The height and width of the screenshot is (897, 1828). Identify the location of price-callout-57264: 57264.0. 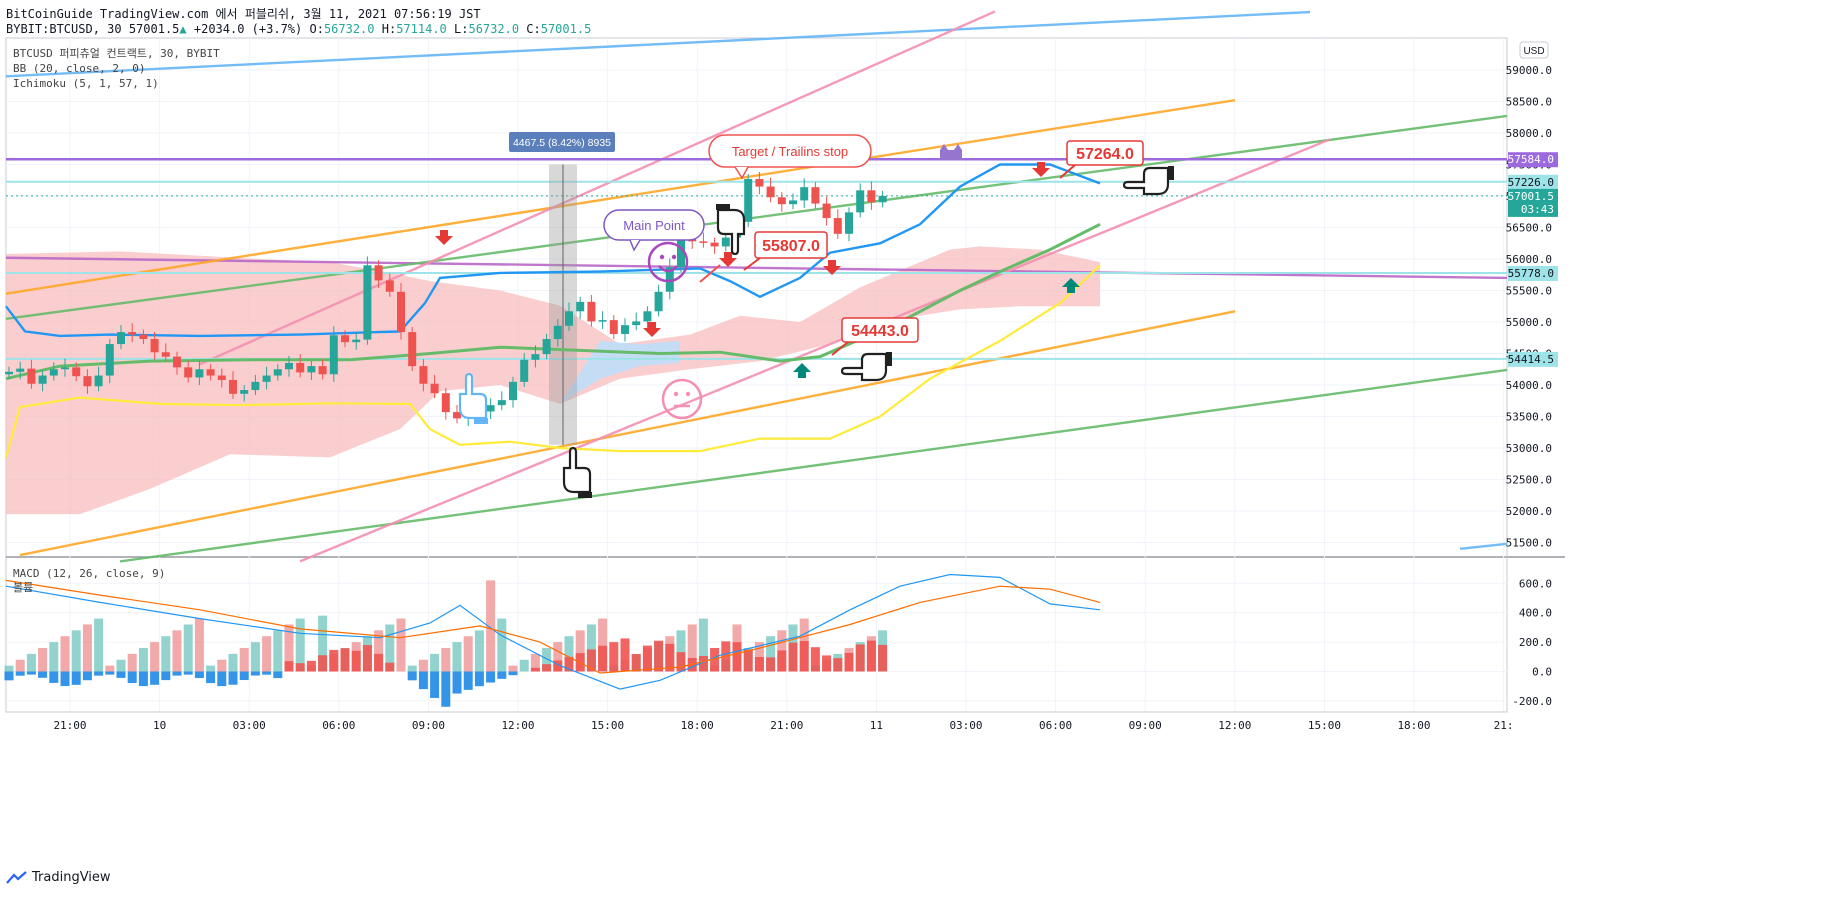
(1105, 153).